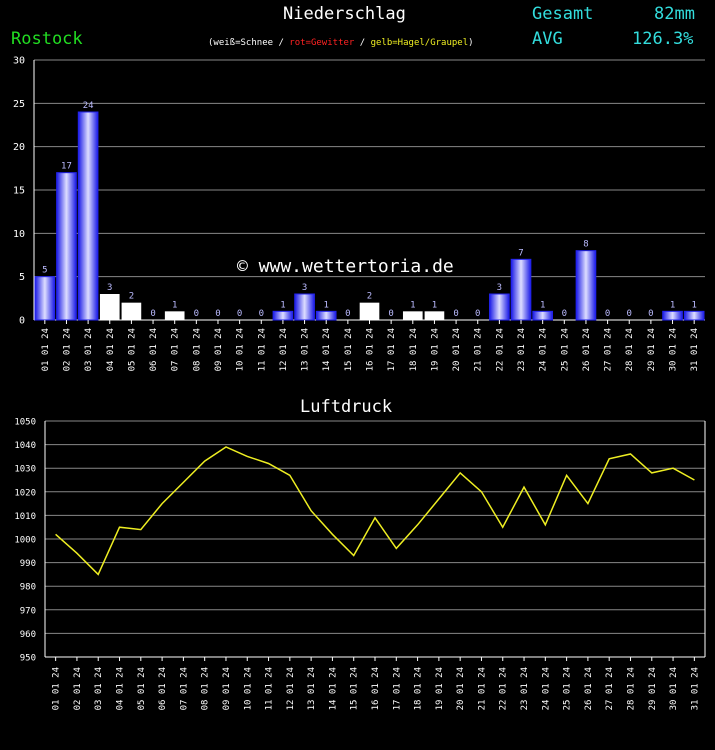 The width and height of the screenshot is (715, 750). What do you see at coordinates (28, 564) in the screenshot?
I see `pressure-ytick-label: 990` at bounding box center [28, 564].